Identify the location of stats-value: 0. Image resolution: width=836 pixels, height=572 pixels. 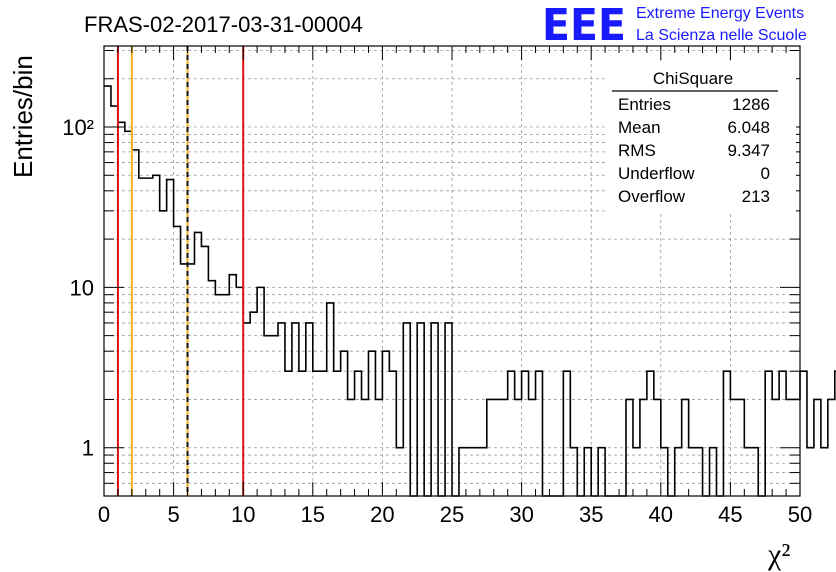
(765, 173).